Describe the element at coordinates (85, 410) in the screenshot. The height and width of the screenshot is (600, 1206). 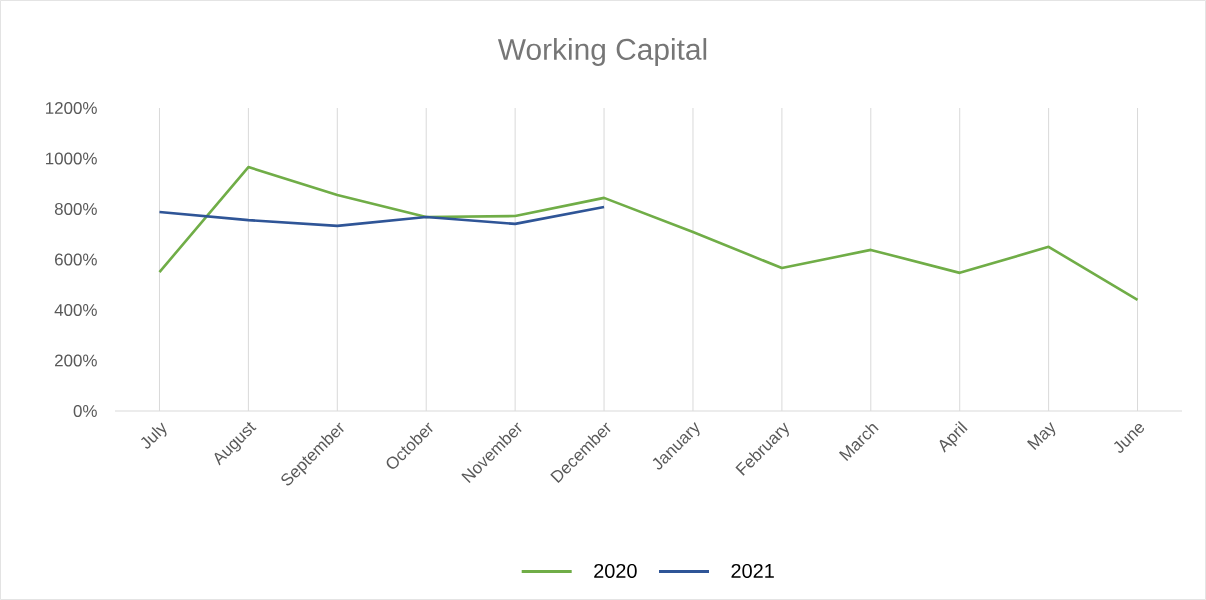
I see `y-tick-label: 0%` at that location.